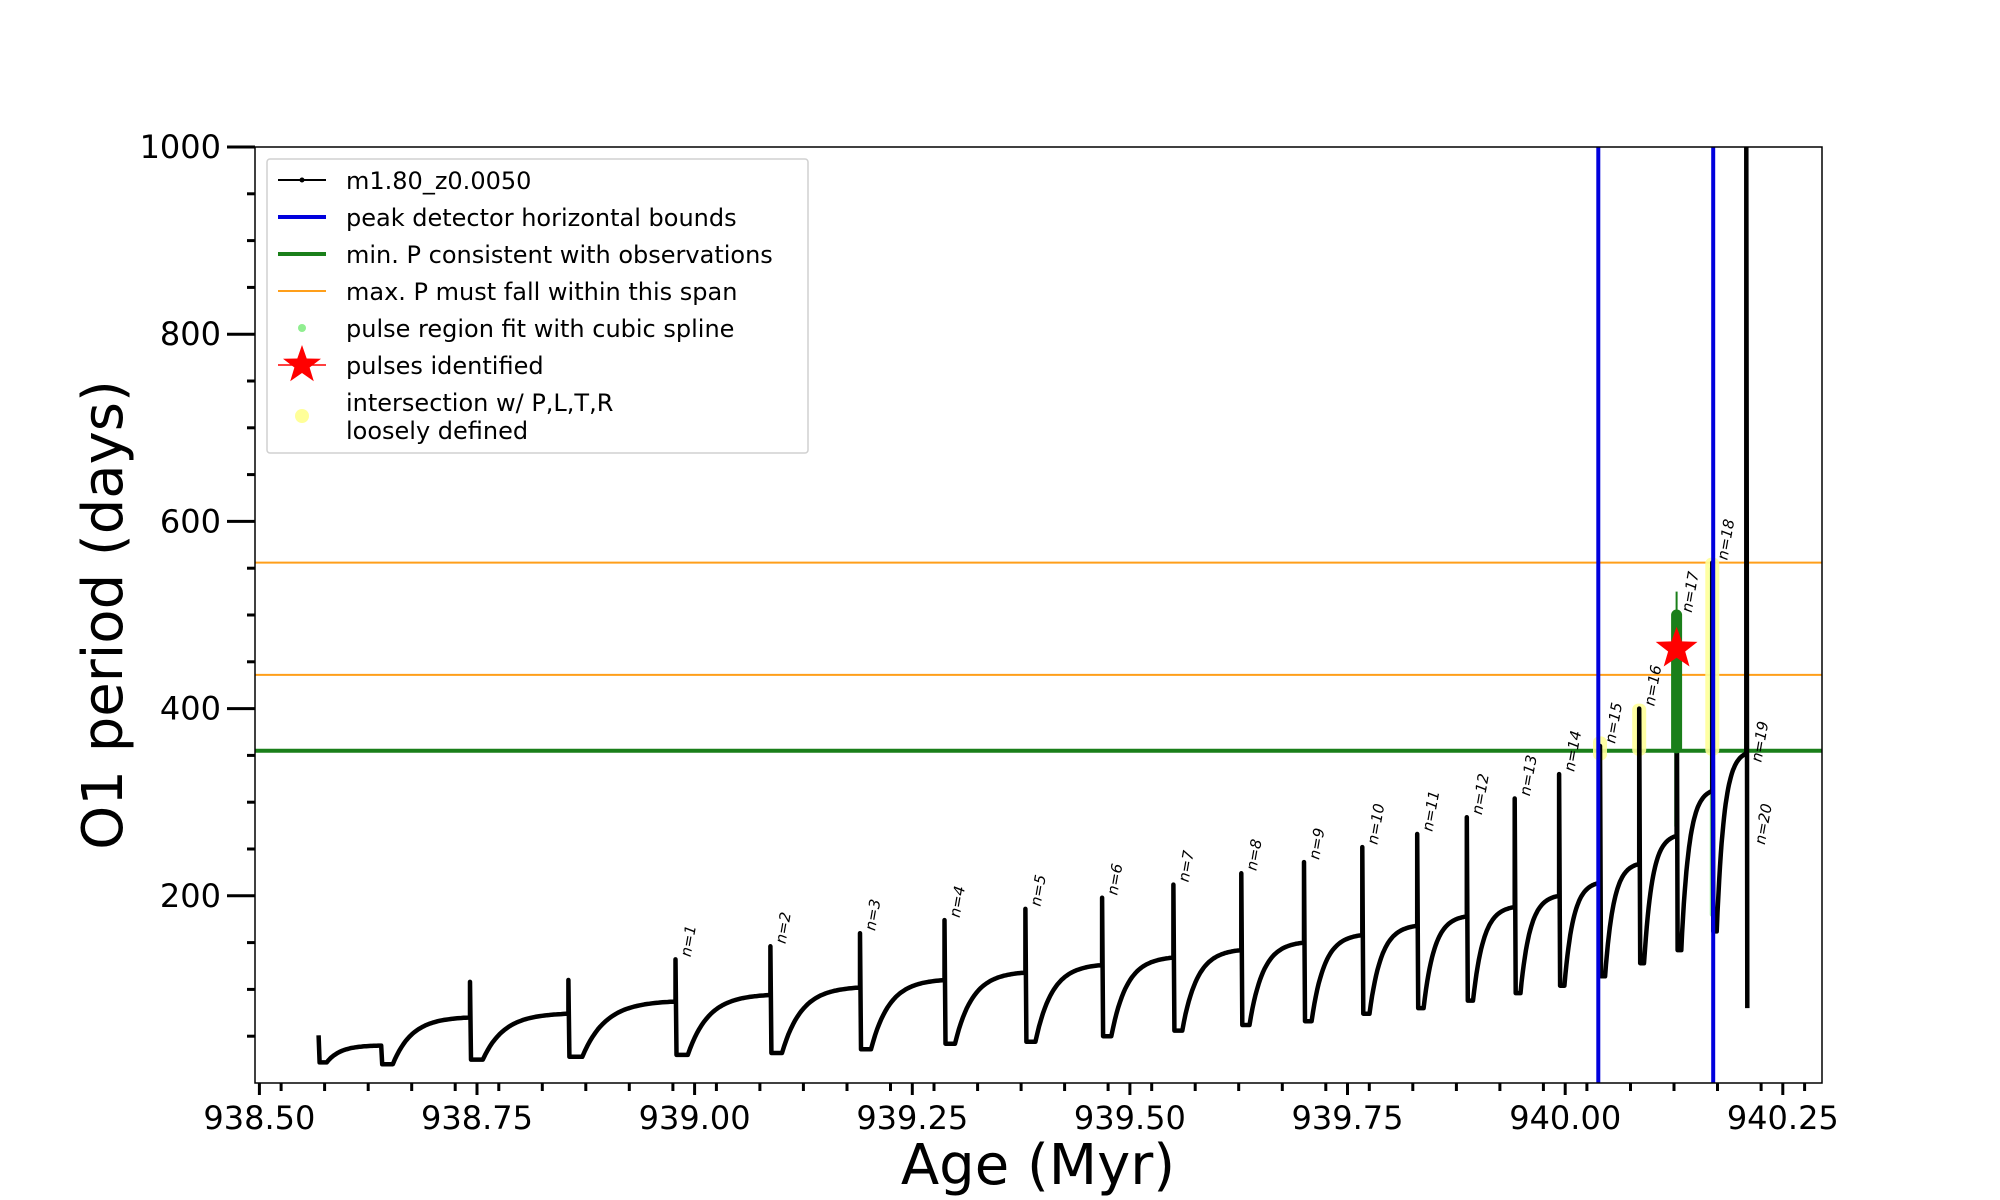 The image size is (2000, 1200). What do you see at coordinates (1038, 890) in the screenshot?
I see `pulse-label: n=5` at bounding box center [1038, 890].